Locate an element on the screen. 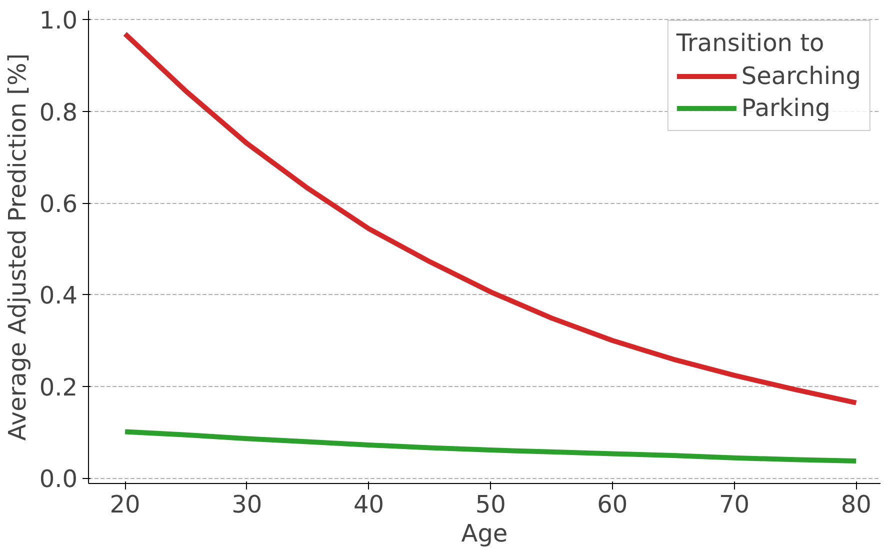 Image resolution: width=889 pixels, height=554 pixels. y-tick-label: 0.0 is located at coordinates (58, 479).